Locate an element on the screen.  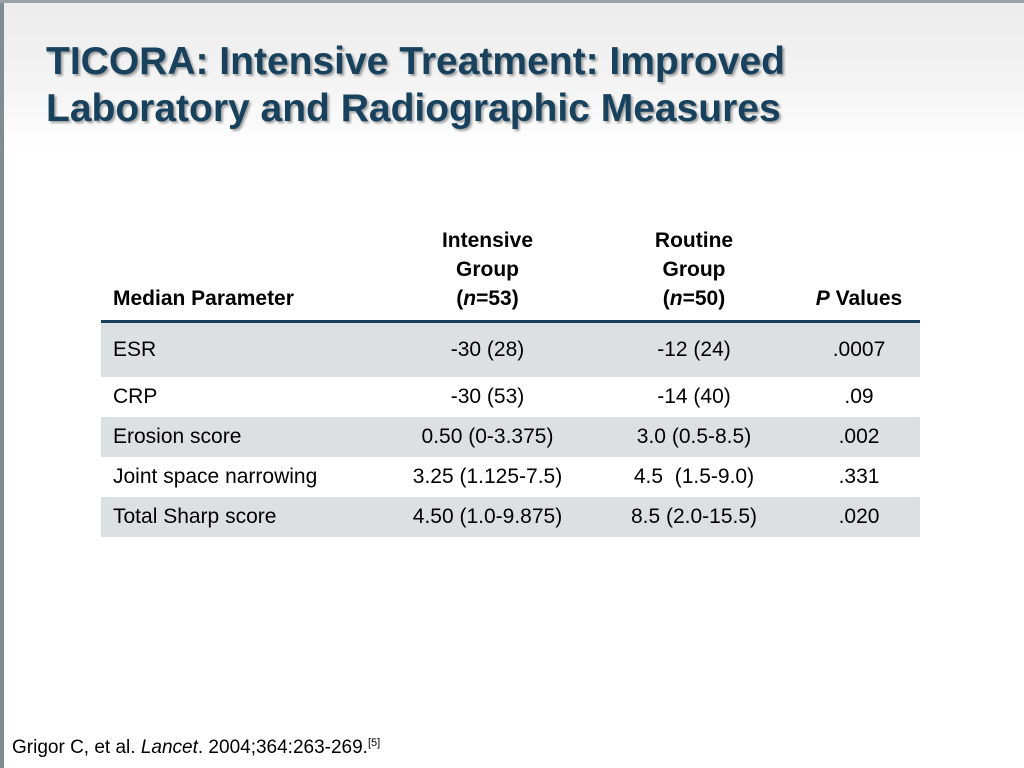
header-routine-line2: Group is located at coordinates (694, 269).